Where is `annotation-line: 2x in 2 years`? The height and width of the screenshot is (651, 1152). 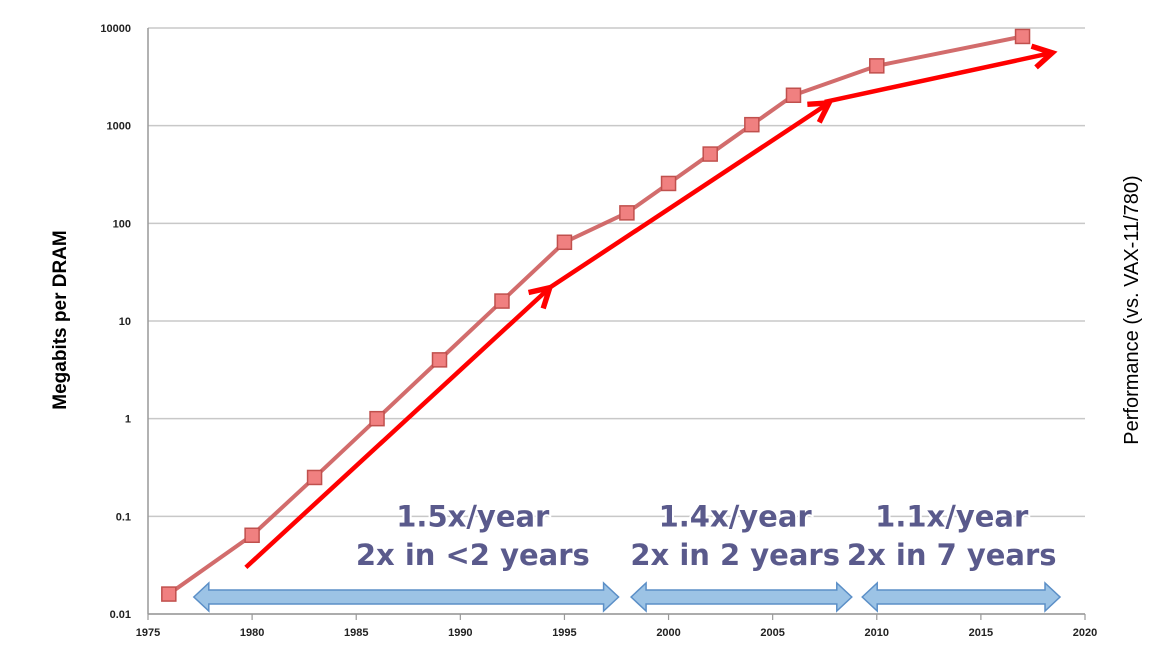 annotation-line: 2x in 2 years is located at coordinates (735, 555).